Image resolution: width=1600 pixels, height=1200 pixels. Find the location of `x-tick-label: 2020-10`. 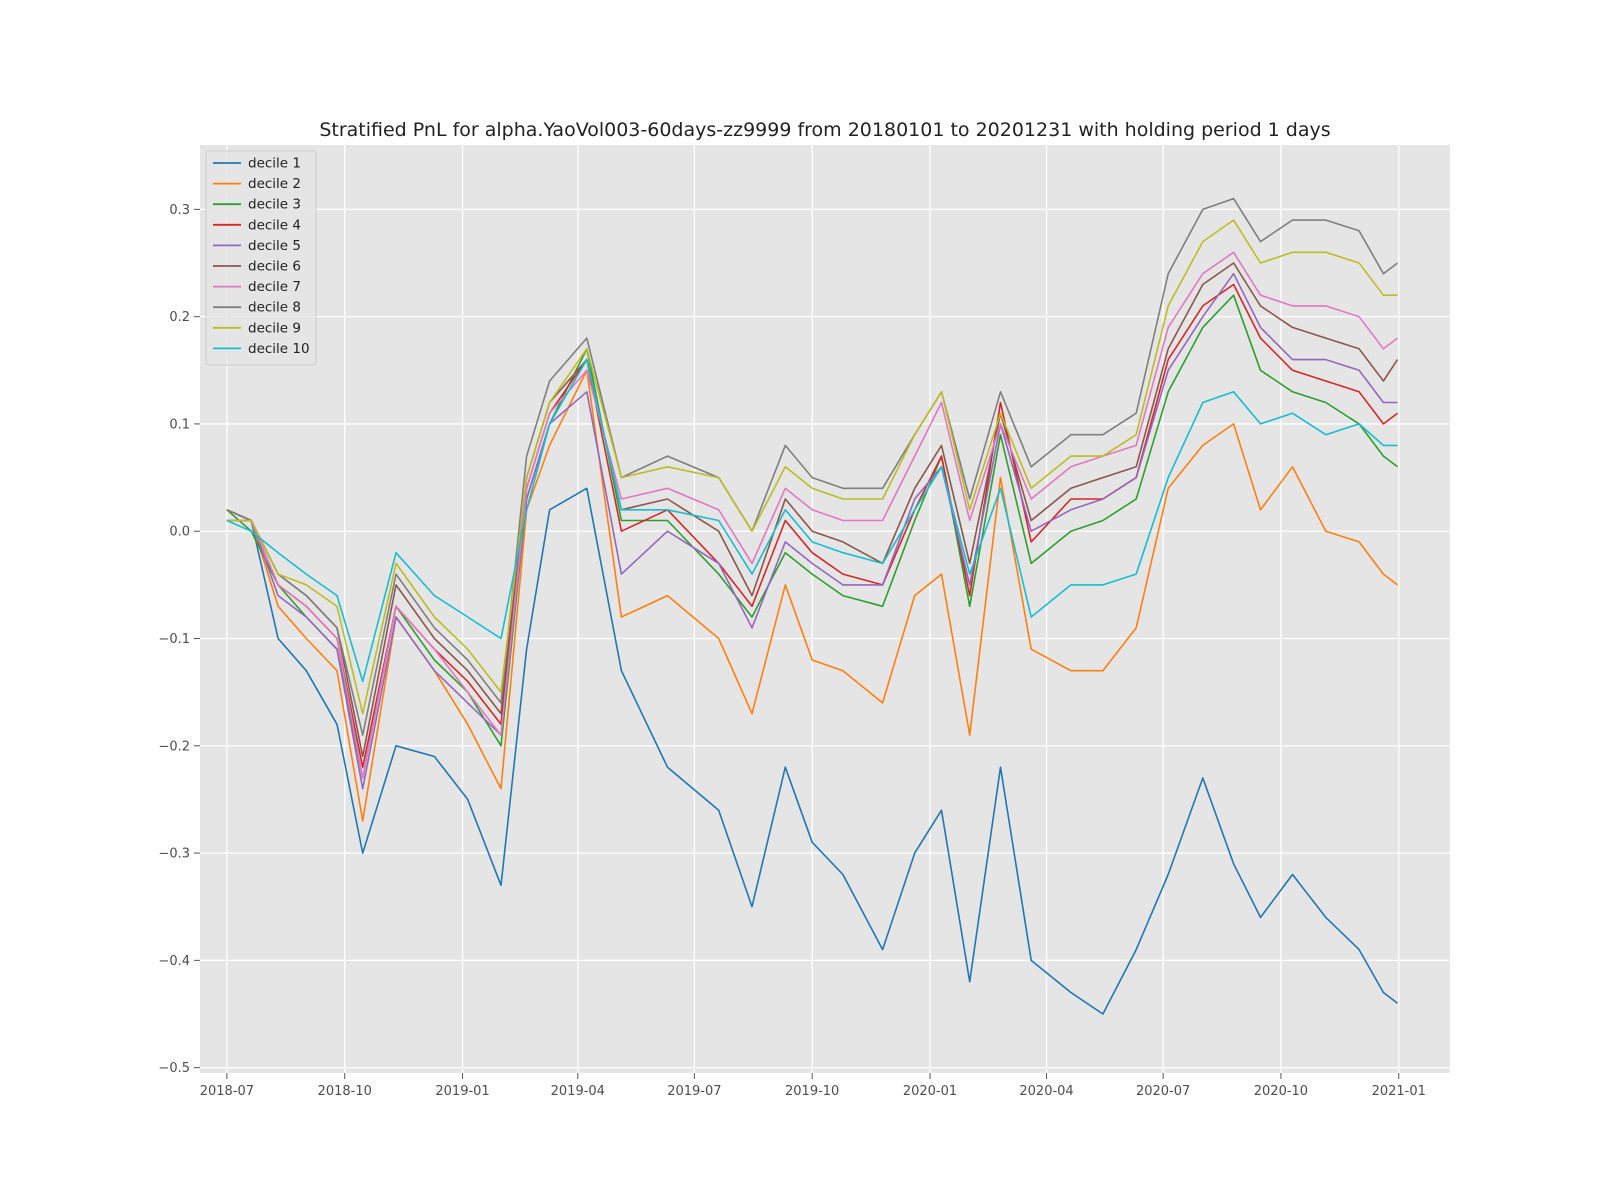

x-tick-label: 2020-10 is located at coordinates (1281, 1091).